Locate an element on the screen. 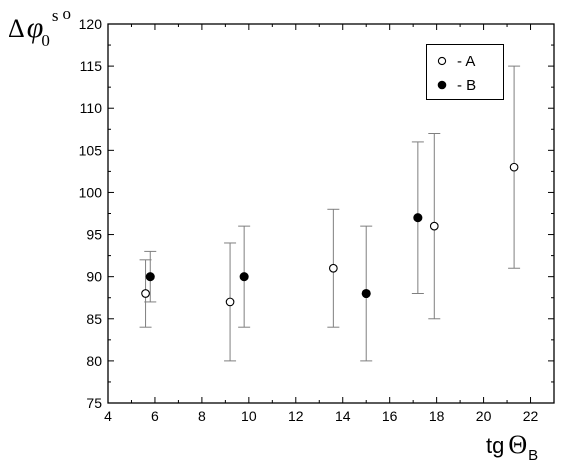 The width and height of the screenshot is (571, 468). y-axis-label-phi: φ is located at coordinates (35, 27).